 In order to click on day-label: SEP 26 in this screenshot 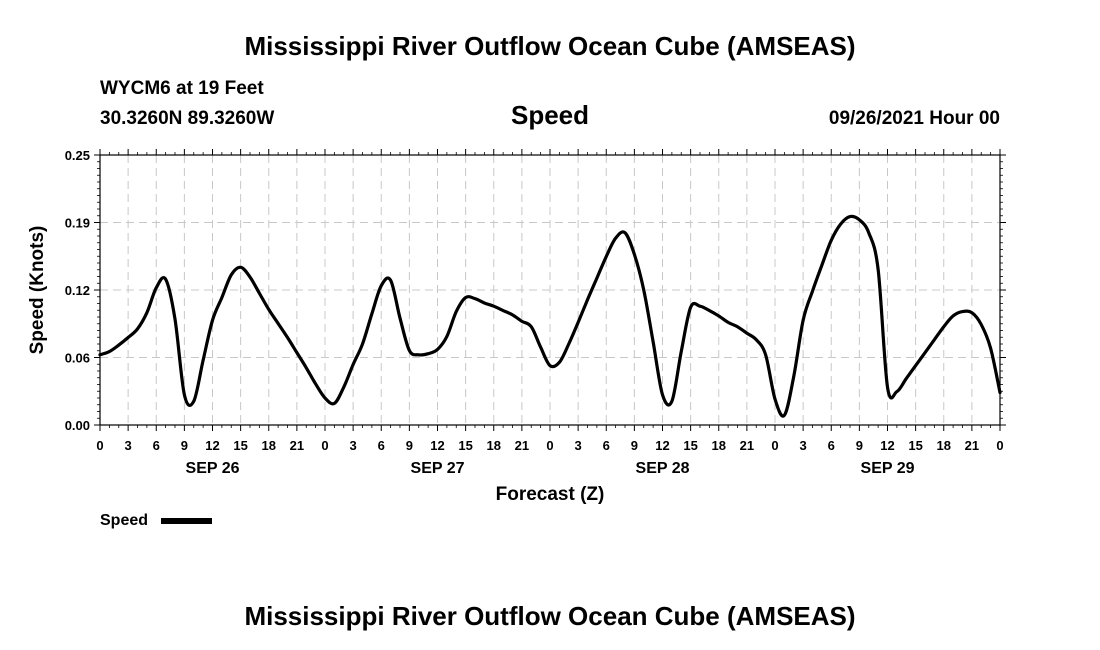, I will do `click(213, 468)`.